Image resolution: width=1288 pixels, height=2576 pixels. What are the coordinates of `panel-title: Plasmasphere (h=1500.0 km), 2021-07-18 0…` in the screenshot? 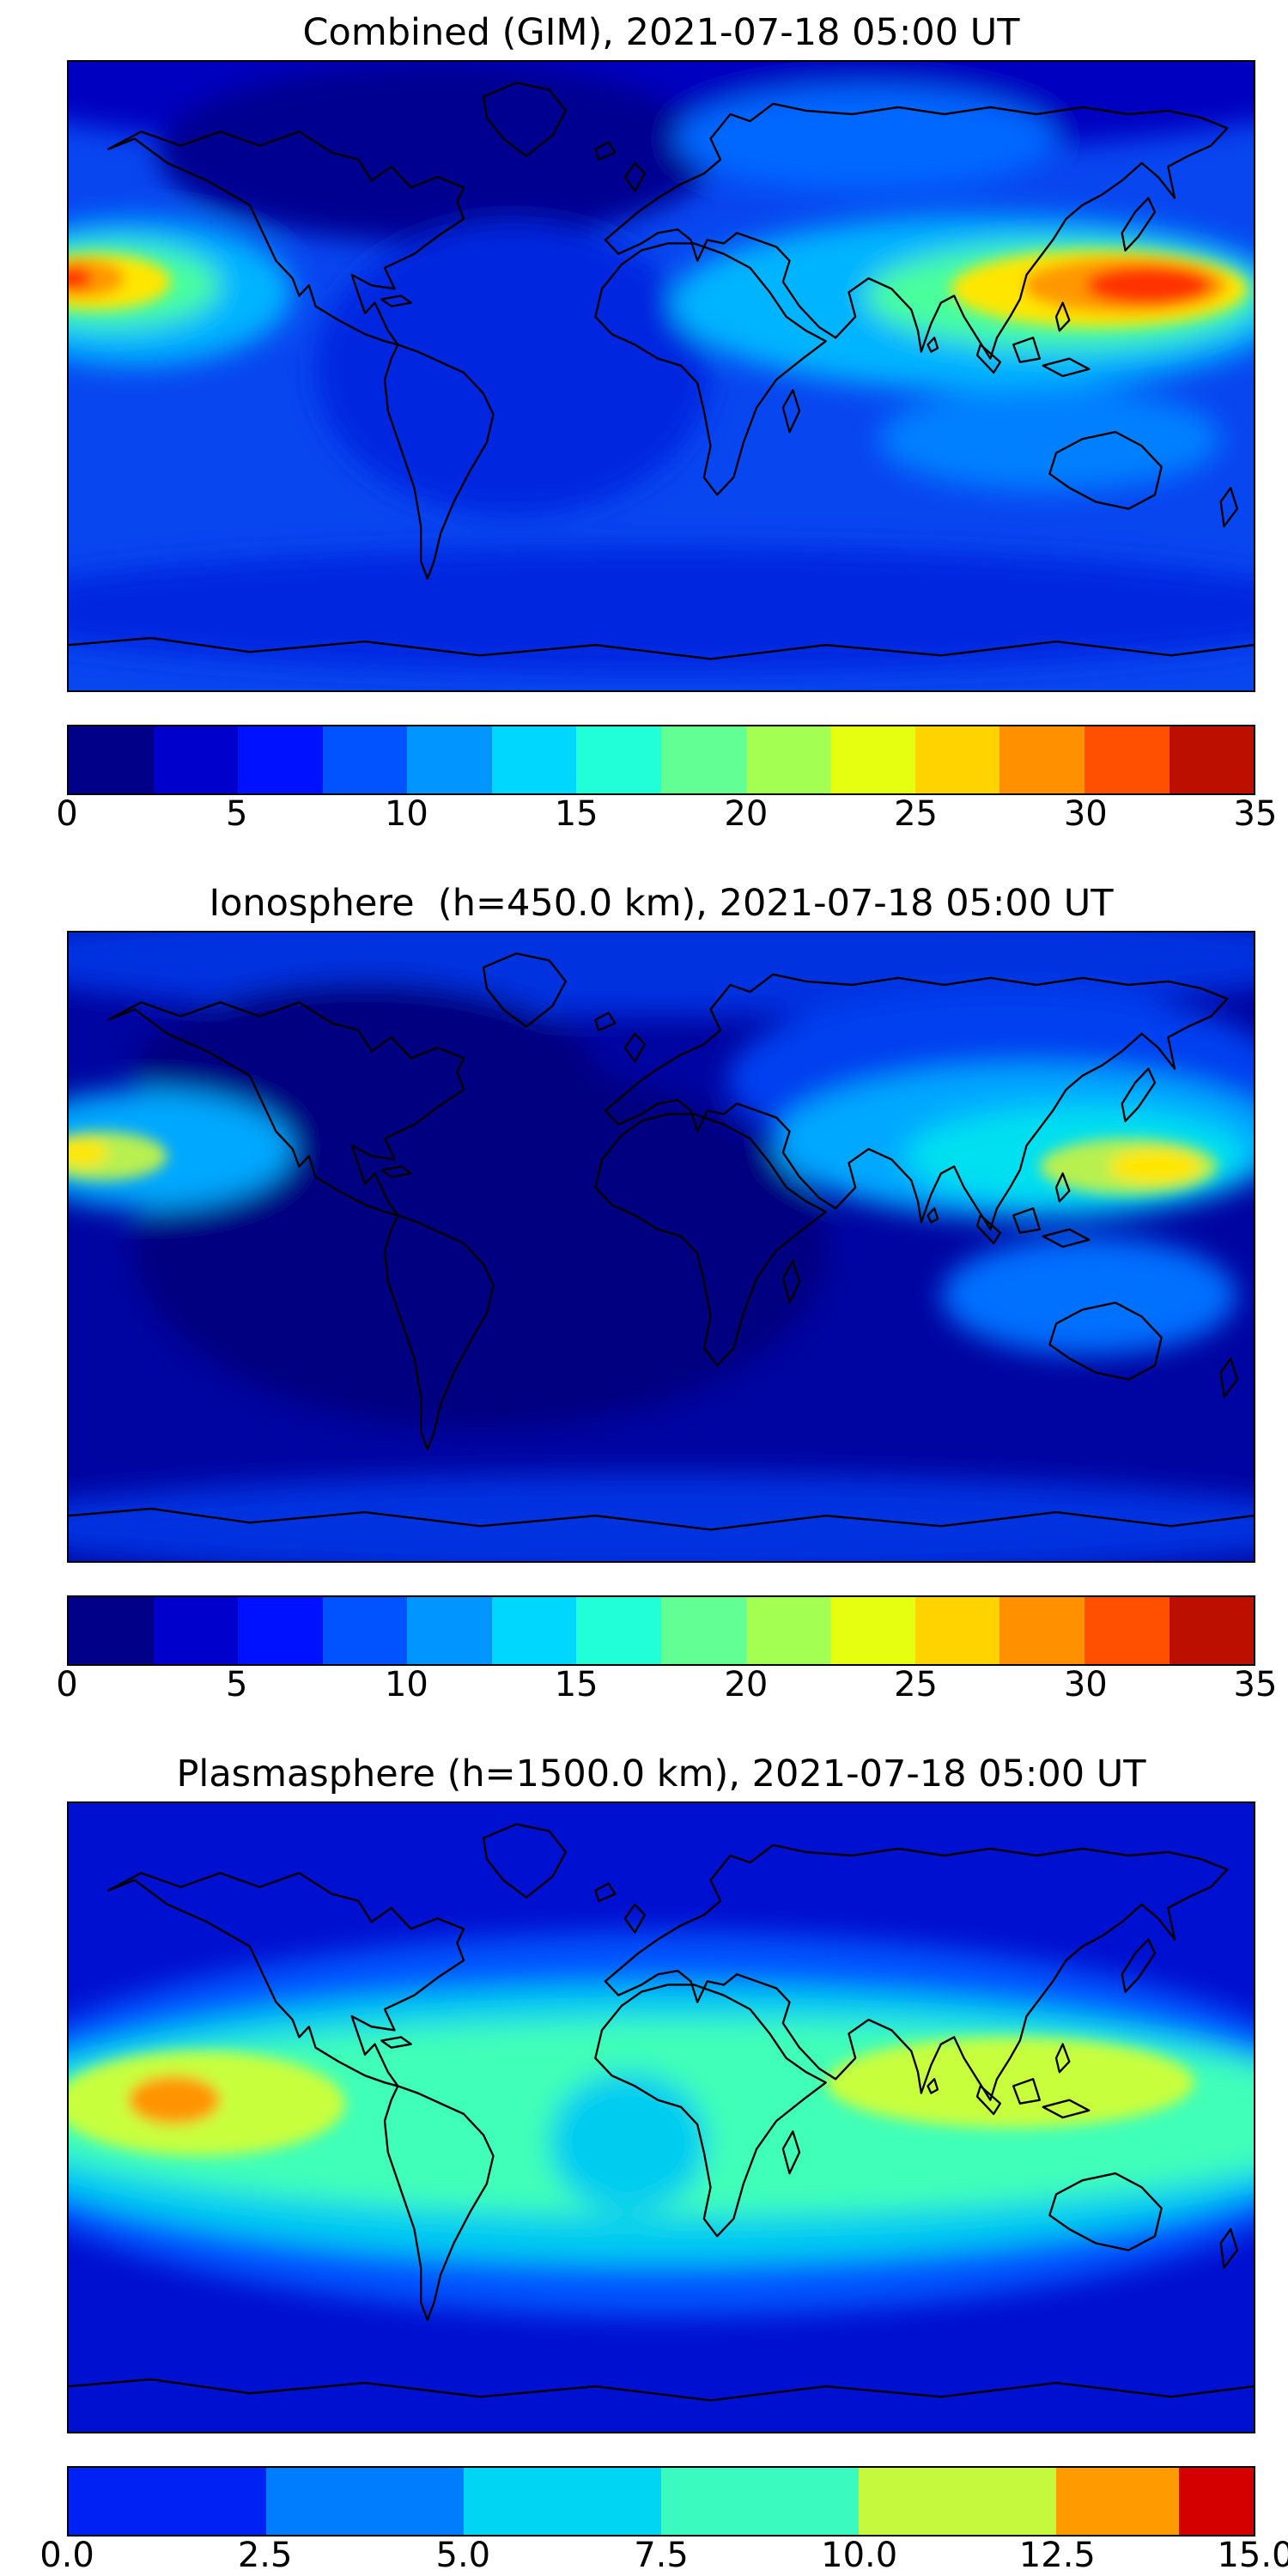 It's located at (661, 1774).